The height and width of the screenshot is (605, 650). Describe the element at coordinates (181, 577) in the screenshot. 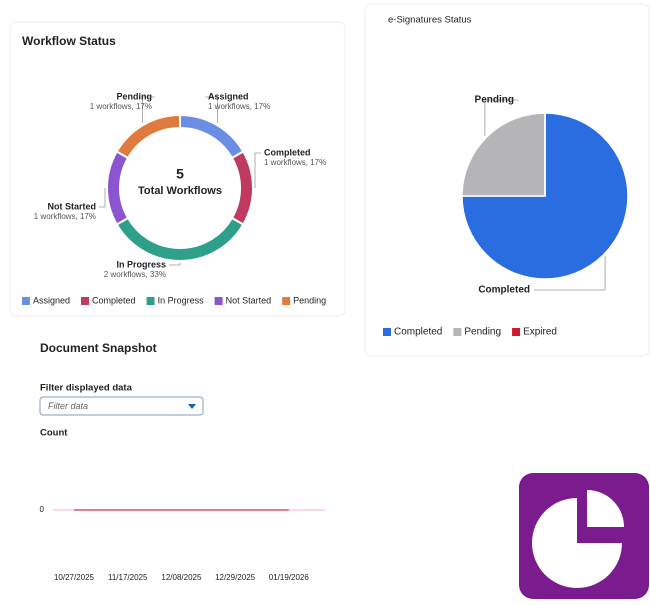

I see `x-tick-label: 12/08/2025` at that location.